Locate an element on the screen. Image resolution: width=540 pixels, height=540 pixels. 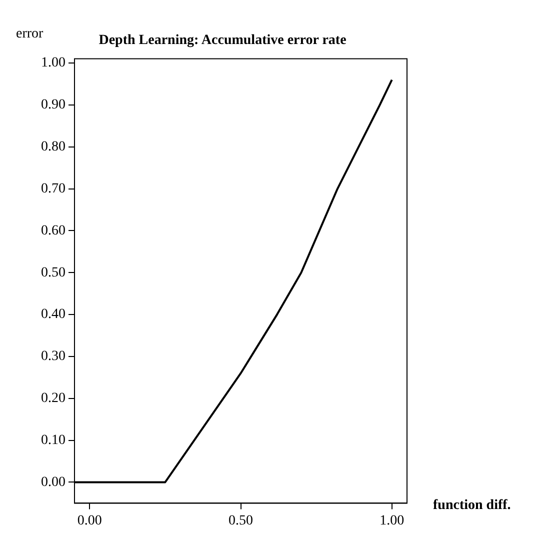
y-tick-label: 0.50 is located at coordinates (53, 272).